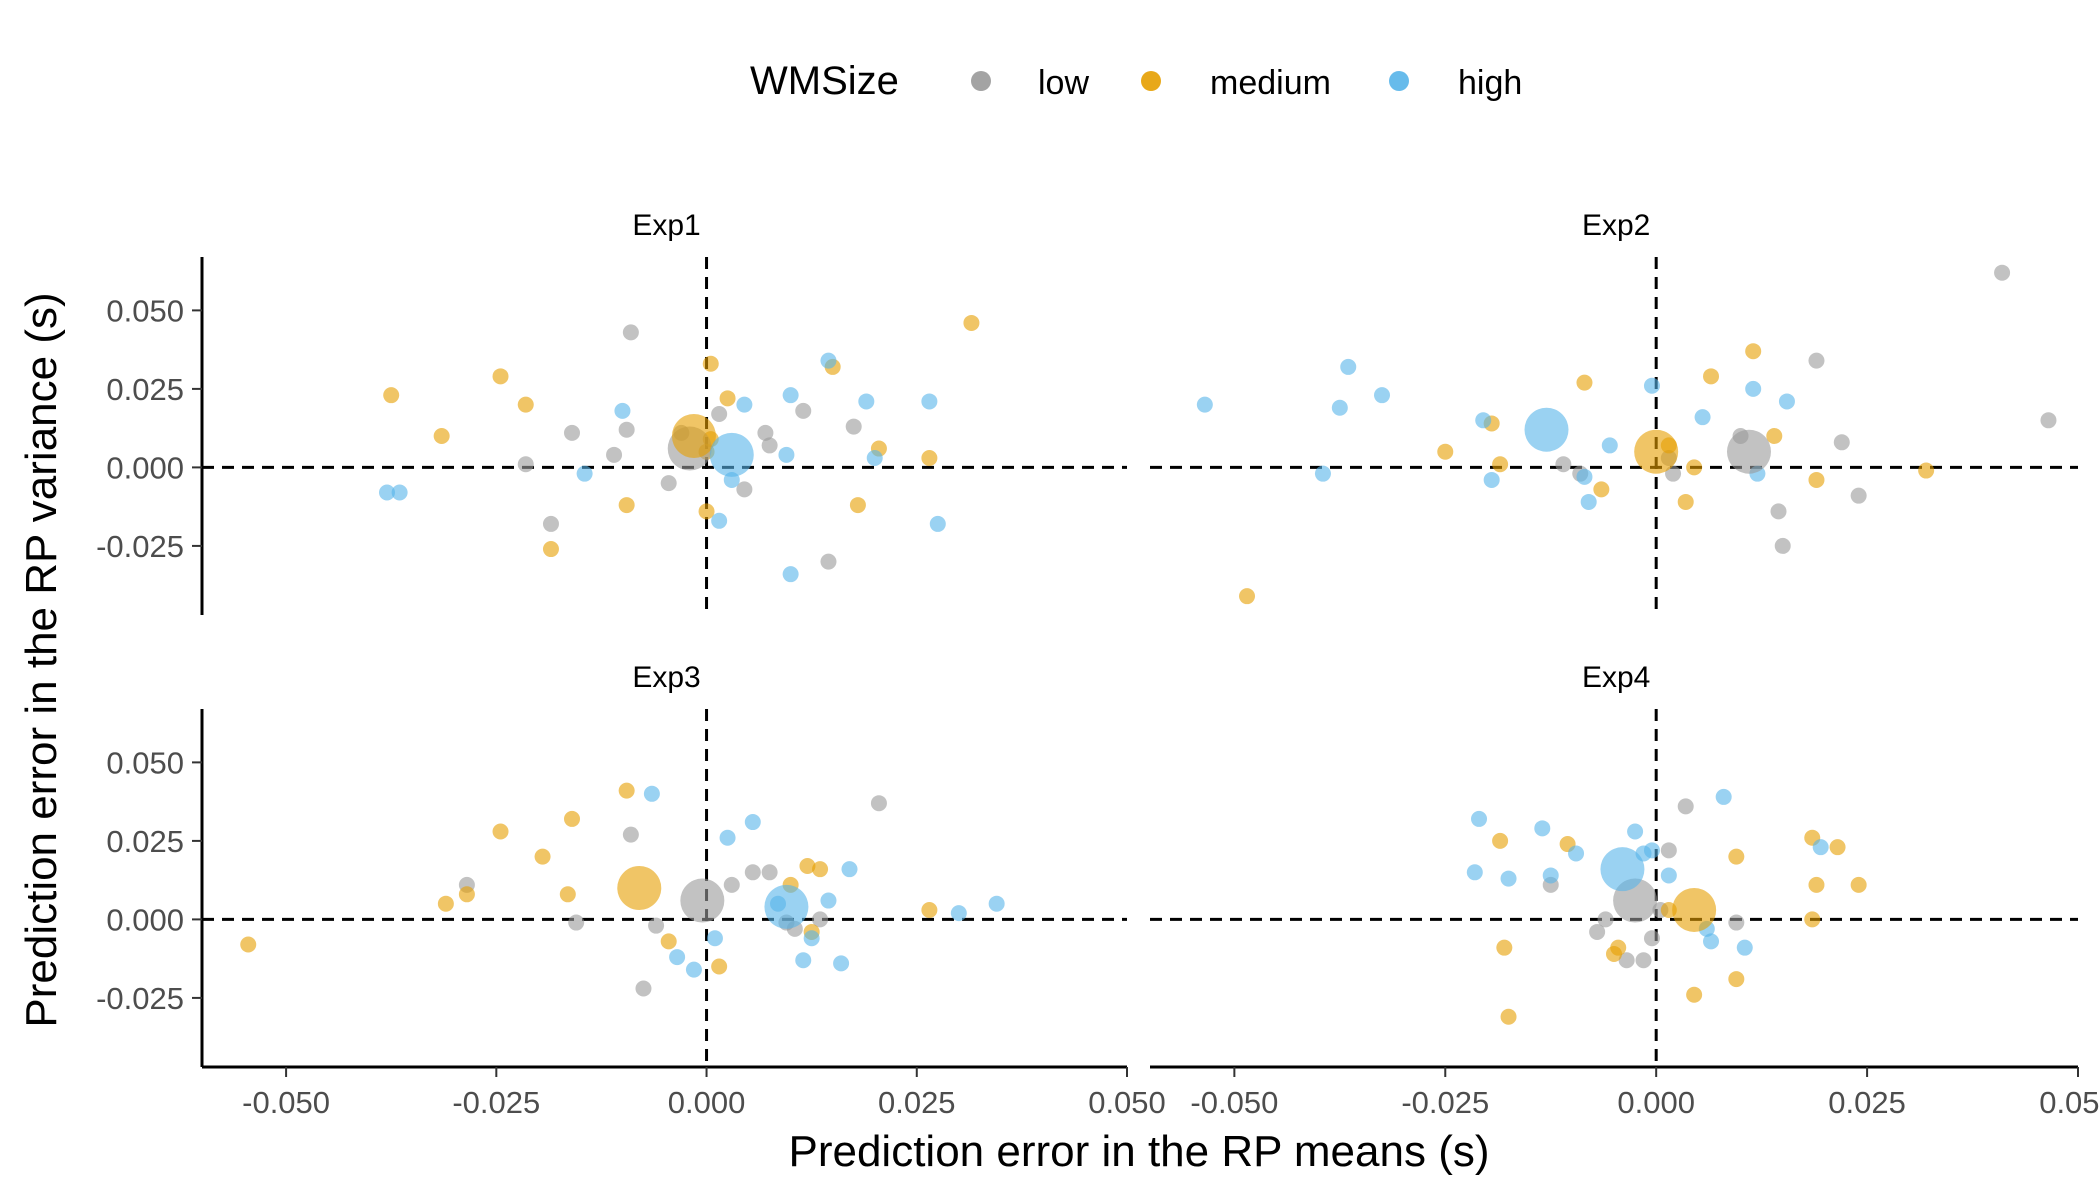 Image resolution: width=2100 pixels, height=1200 pixels. Describe the element at coordinates (1867, 1102) in the screenshot. I see `x-tick-label: 0.025` at that location.